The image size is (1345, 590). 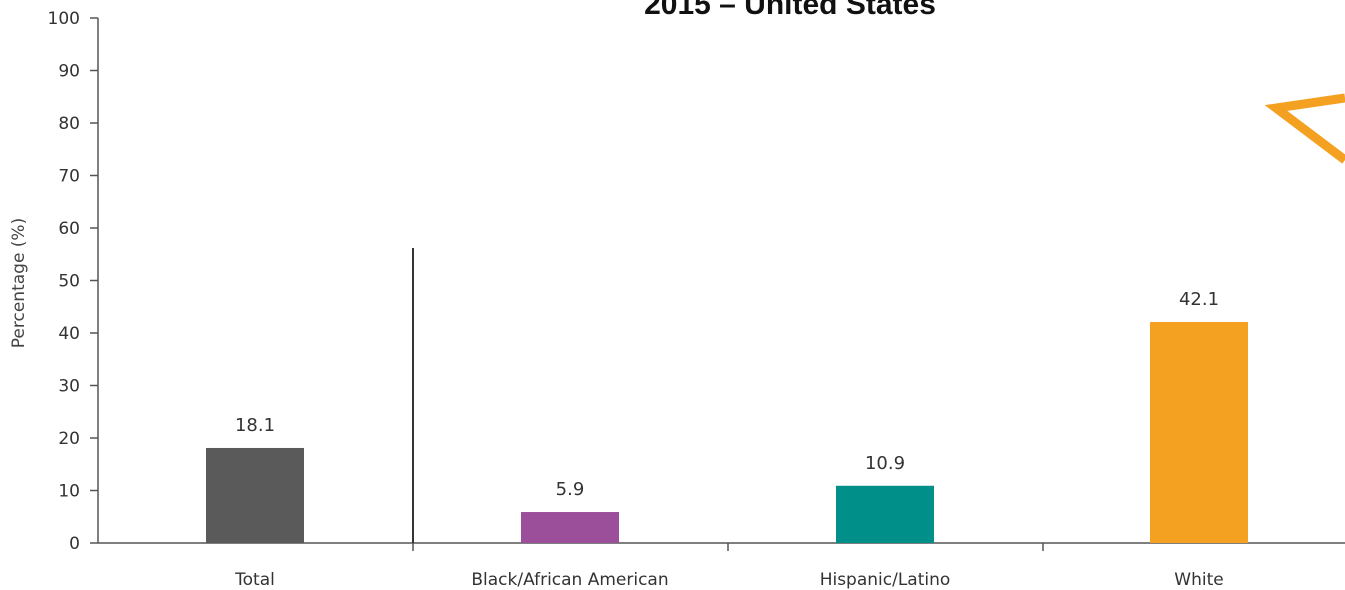 What do you see at coordinates (69, 124) in the screenshot?
I see `y-tick-label: 80` at bounding box center [69, 124].